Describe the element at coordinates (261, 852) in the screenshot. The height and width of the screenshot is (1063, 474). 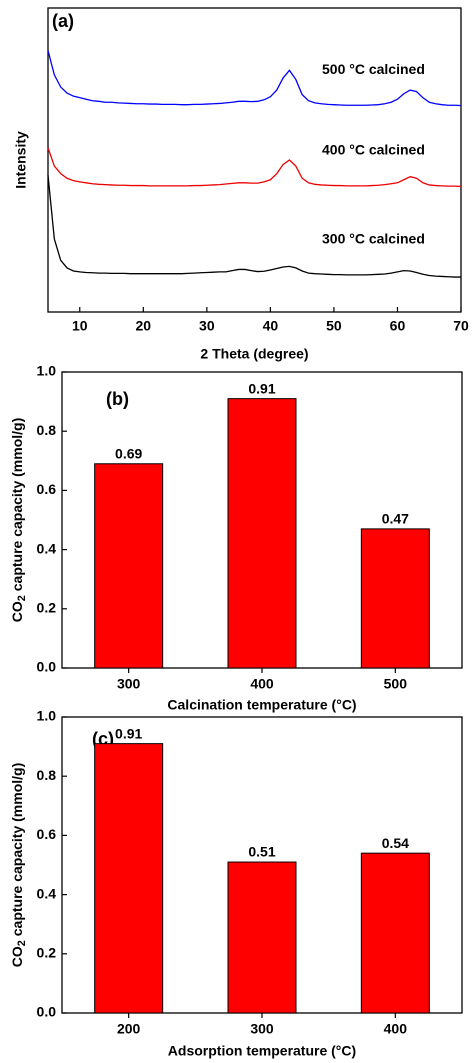
I see `bar-value-label: 0.51` at that location.